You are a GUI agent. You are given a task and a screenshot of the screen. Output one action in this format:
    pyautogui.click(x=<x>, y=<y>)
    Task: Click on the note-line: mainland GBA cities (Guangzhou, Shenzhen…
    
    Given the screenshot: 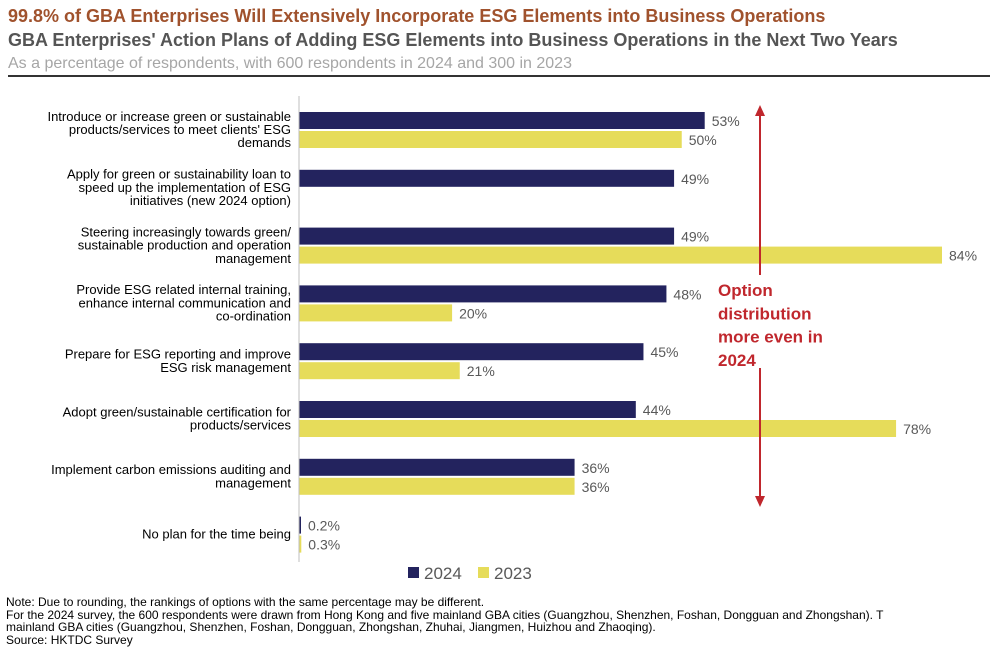 What is the action you would take?
    pyautogui.click(x=331, y=627)
    